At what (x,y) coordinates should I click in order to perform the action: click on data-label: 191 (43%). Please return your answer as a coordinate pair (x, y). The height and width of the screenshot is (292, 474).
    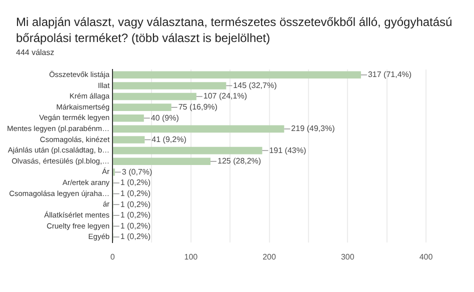
    Looking at the image, I should click on (287, 150).